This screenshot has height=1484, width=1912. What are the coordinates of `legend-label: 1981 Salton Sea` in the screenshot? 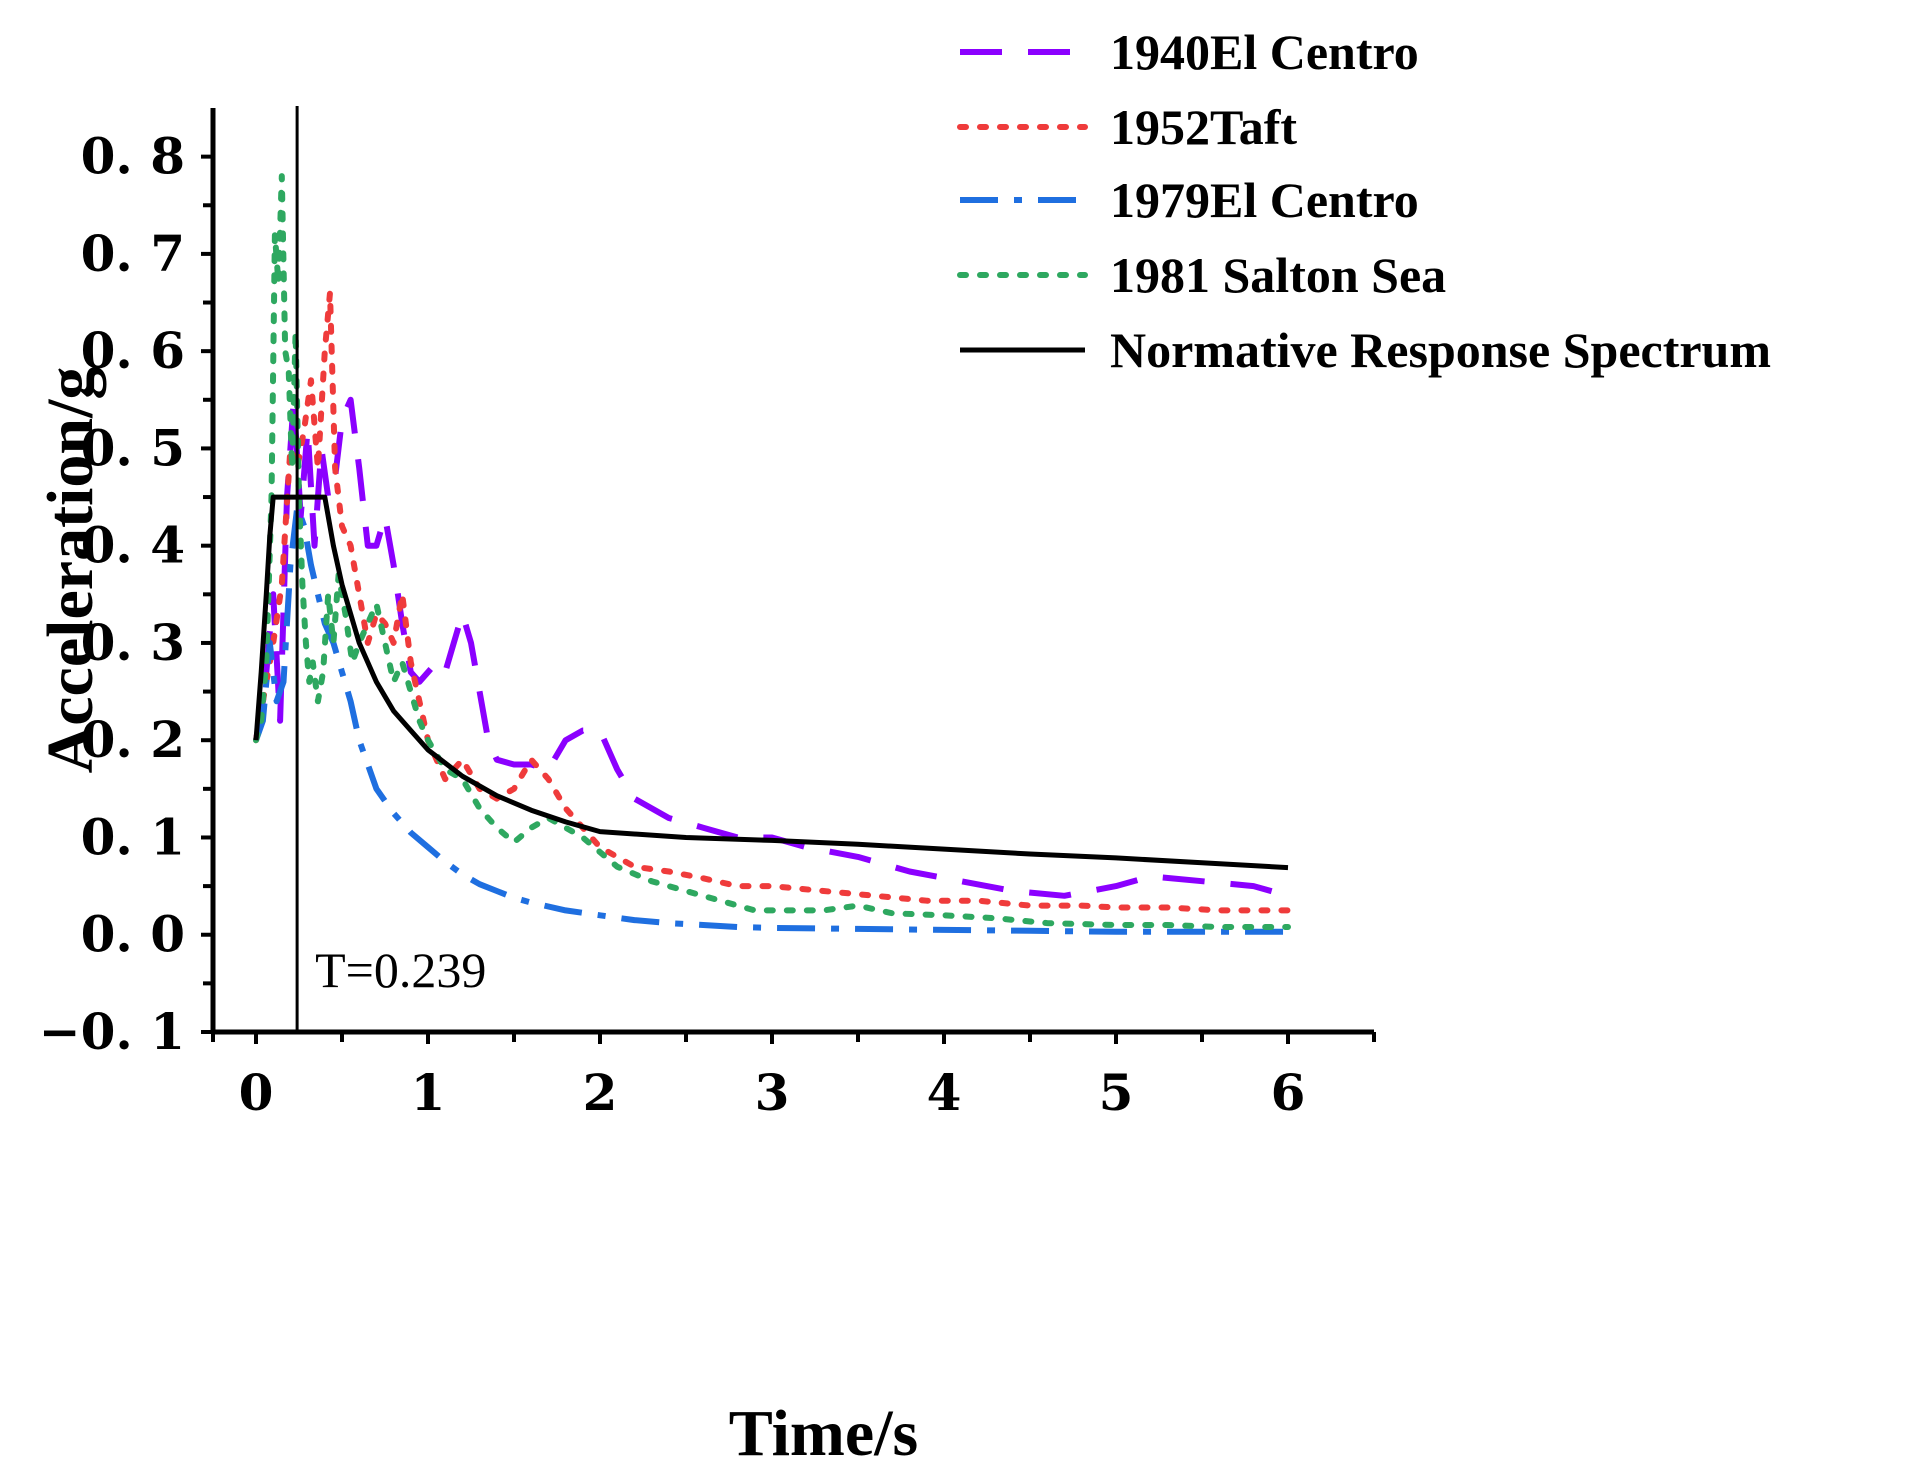 It's located at (1278, 275).